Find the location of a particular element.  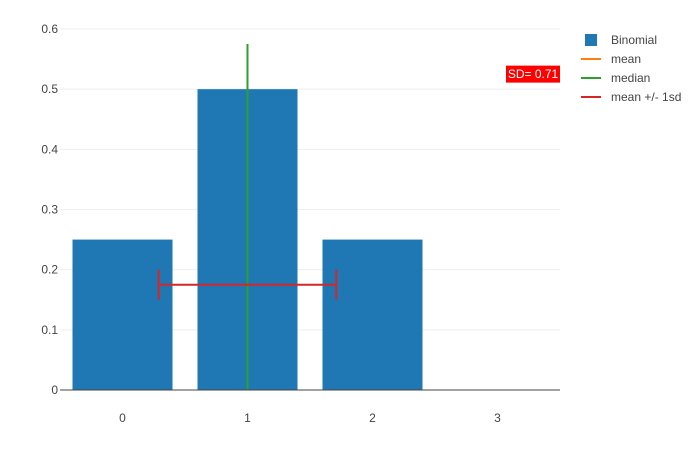

annotation-layer: SD= 0.71 is located at coordinates (533, 74).